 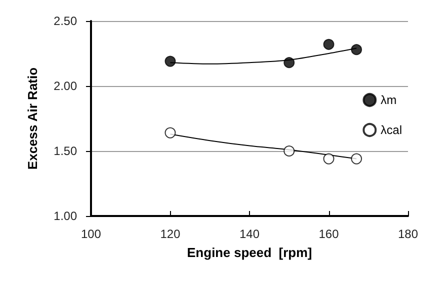 I want to click on legend-label: λm, so click(x=388, y=100).